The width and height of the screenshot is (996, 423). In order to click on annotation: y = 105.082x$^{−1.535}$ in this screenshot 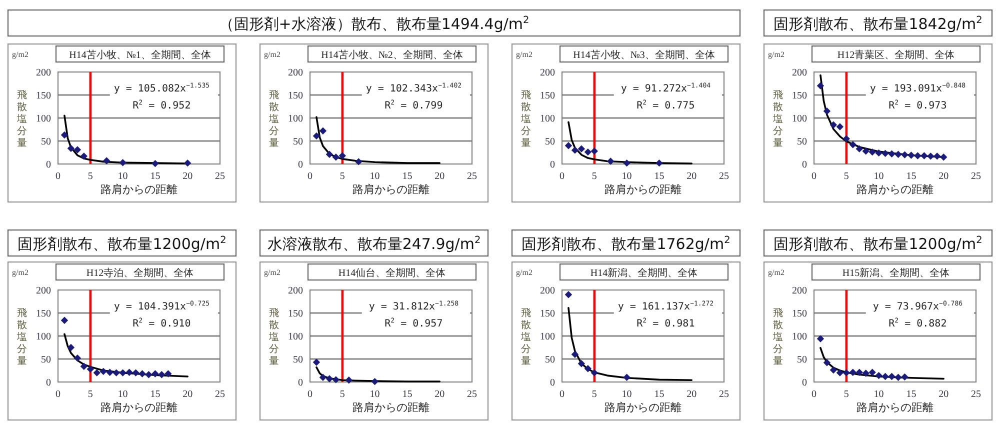, I will do `click(162, 87)`.